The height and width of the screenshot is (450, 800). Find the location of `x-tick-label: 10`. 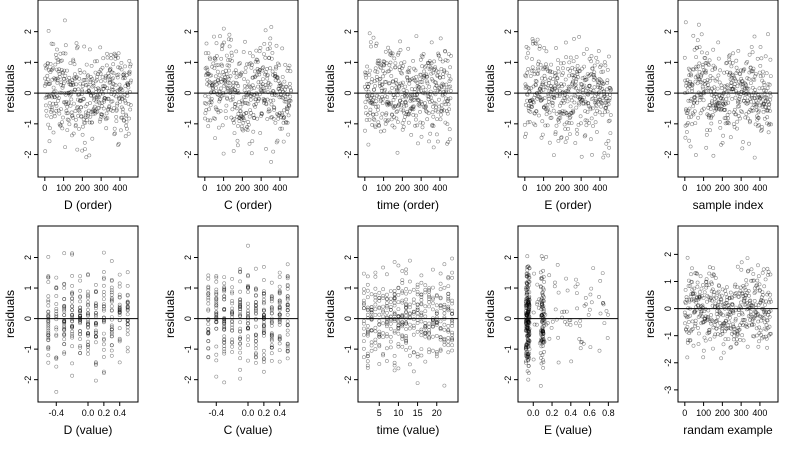

x-tick-label: 10 is located at coordinates (398, 413).